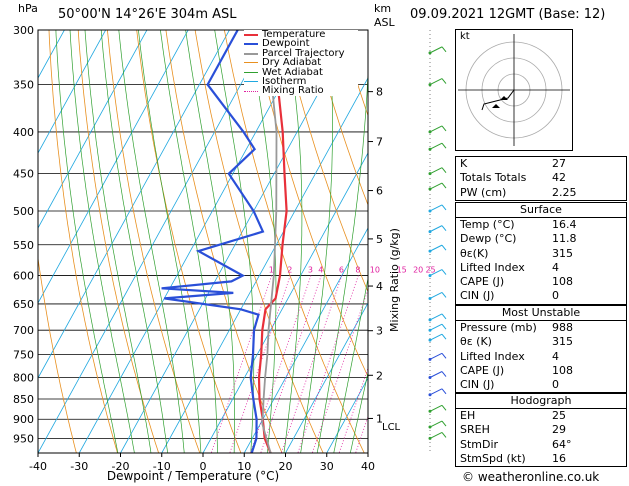 The image size is (629, 486). What do you see at coordinates (492, 356) in the screenshot?
I see `mu-label: Lifted Index` at bounding box center [492, 356].